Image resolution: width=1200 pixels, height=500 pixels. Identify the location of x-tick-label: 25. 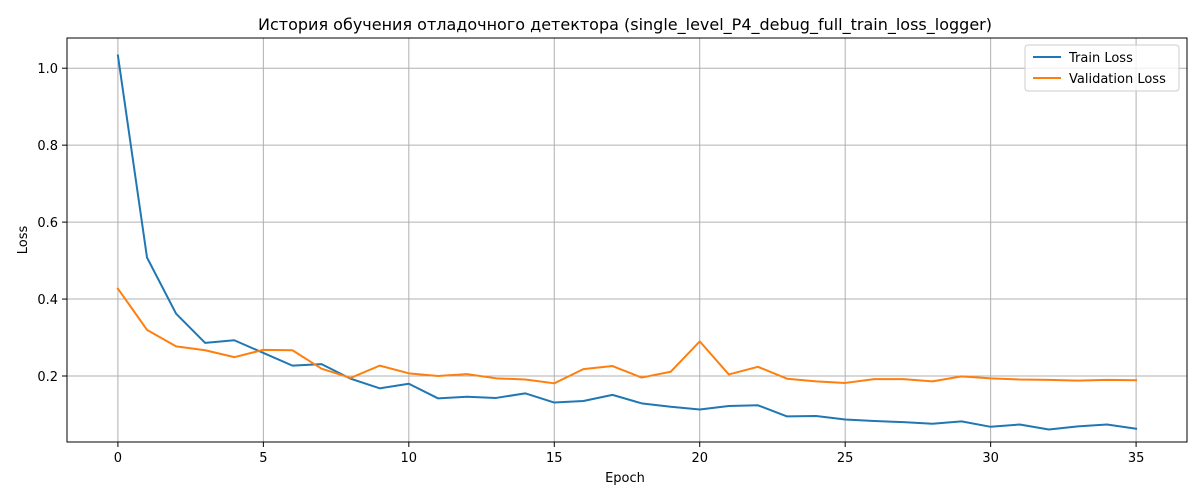
(845, 458).